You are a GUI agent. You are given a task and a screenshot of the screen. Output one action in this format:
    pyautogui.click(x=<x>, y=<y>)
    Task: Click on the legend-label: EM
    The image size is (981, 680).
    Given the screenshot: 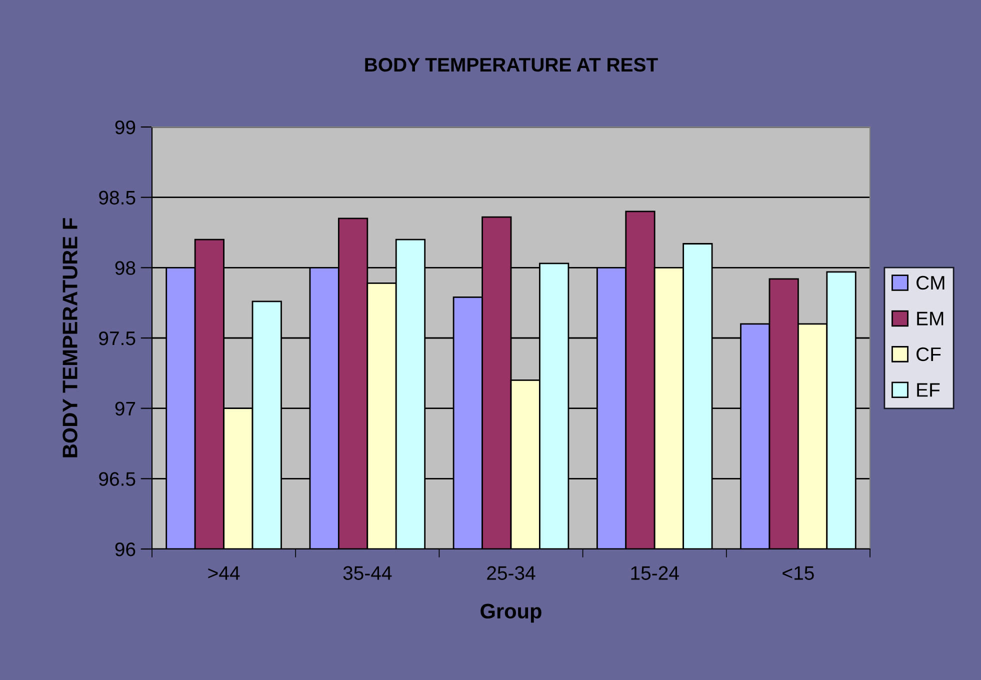 What is the action you would take?
    pyautogui.click(x=930, y=319)
    